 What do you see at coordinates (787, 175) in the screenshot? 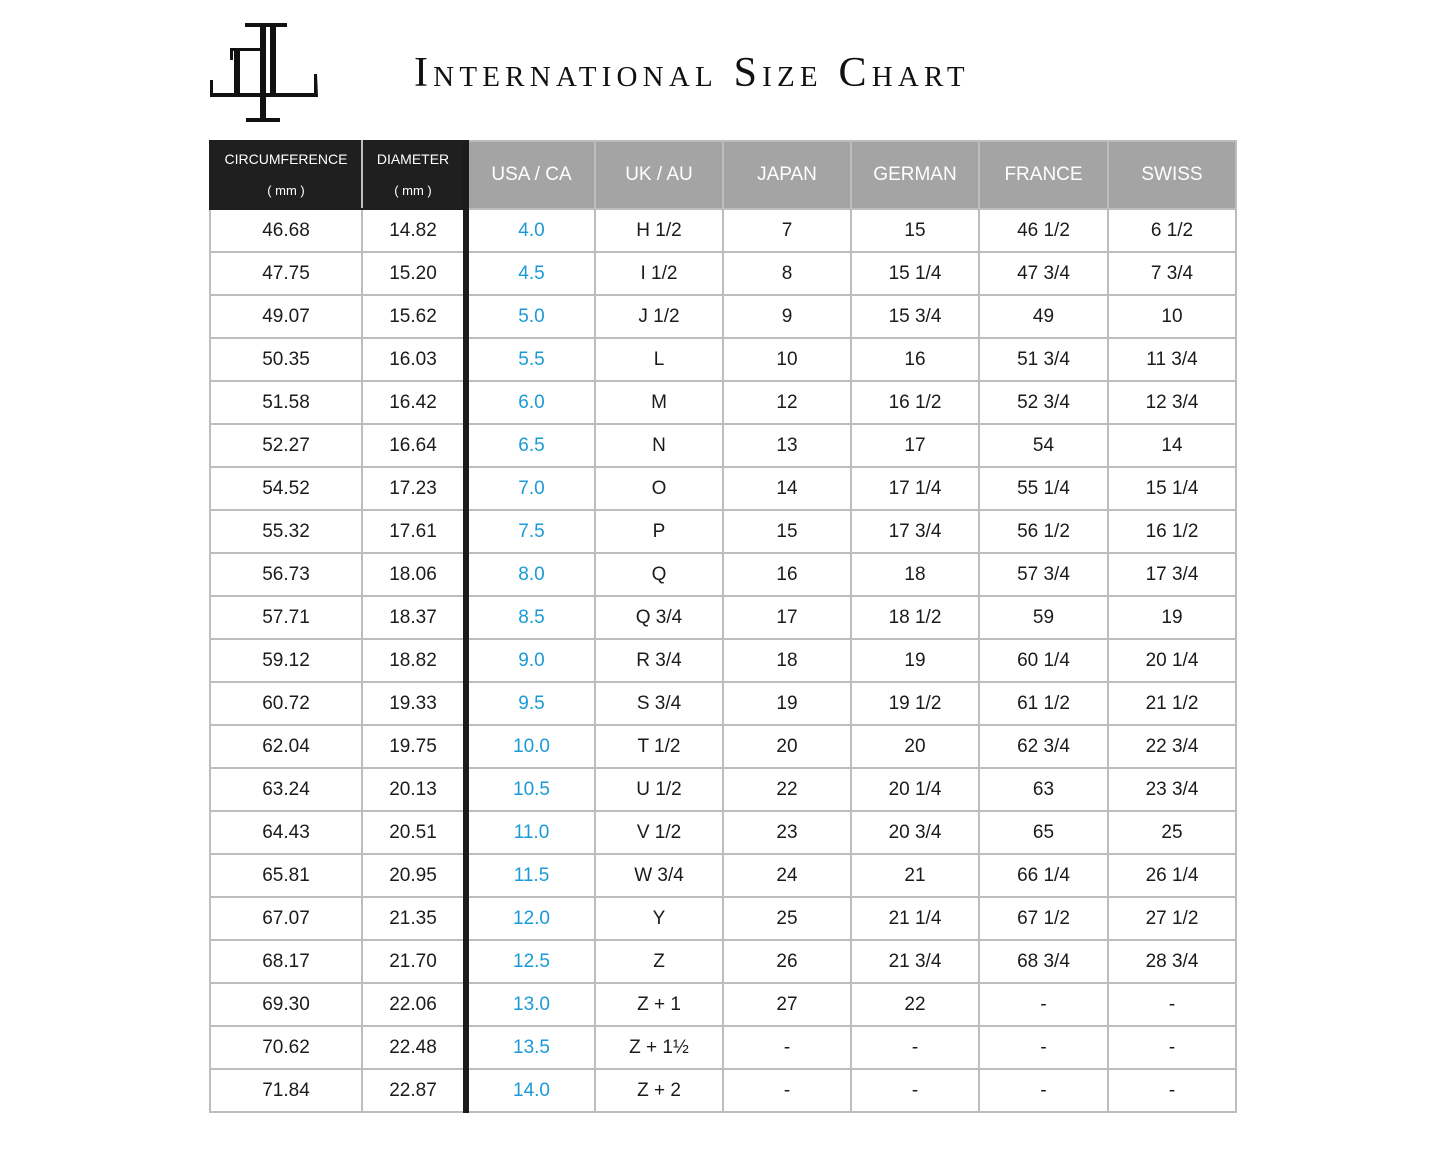
I see `header-japan: JAPAN` at bounding box center [787, 175].